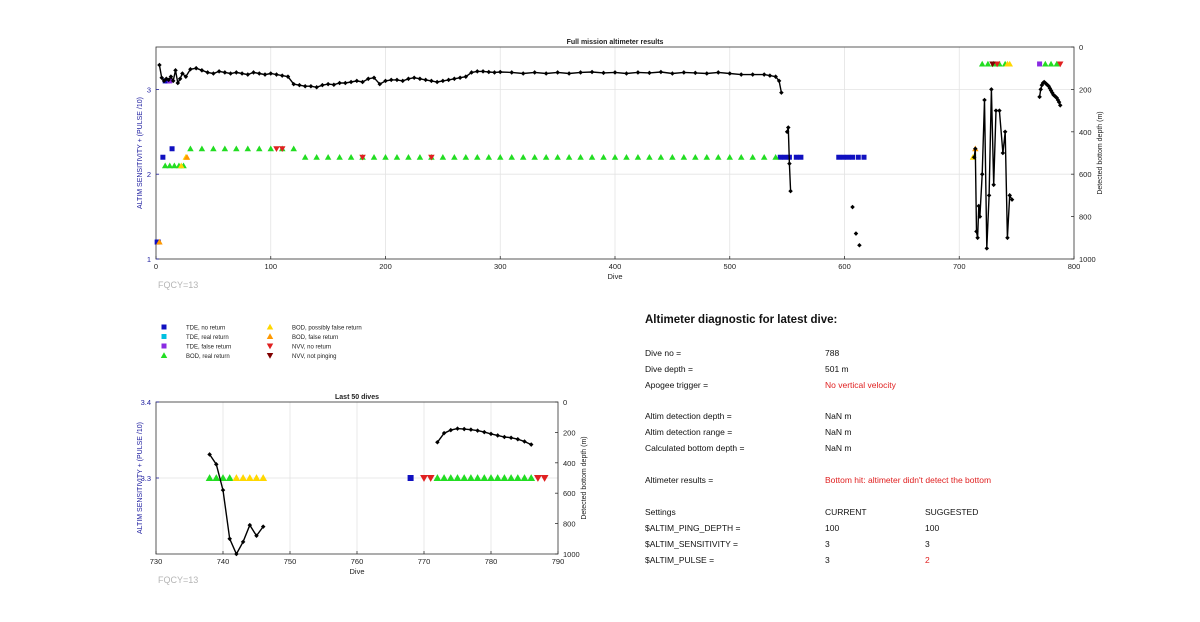 The image size is (1200, 622). Describe the element at coordinates (932, 528) in the screenshot. I see `setting-suggested: 100` at that location.